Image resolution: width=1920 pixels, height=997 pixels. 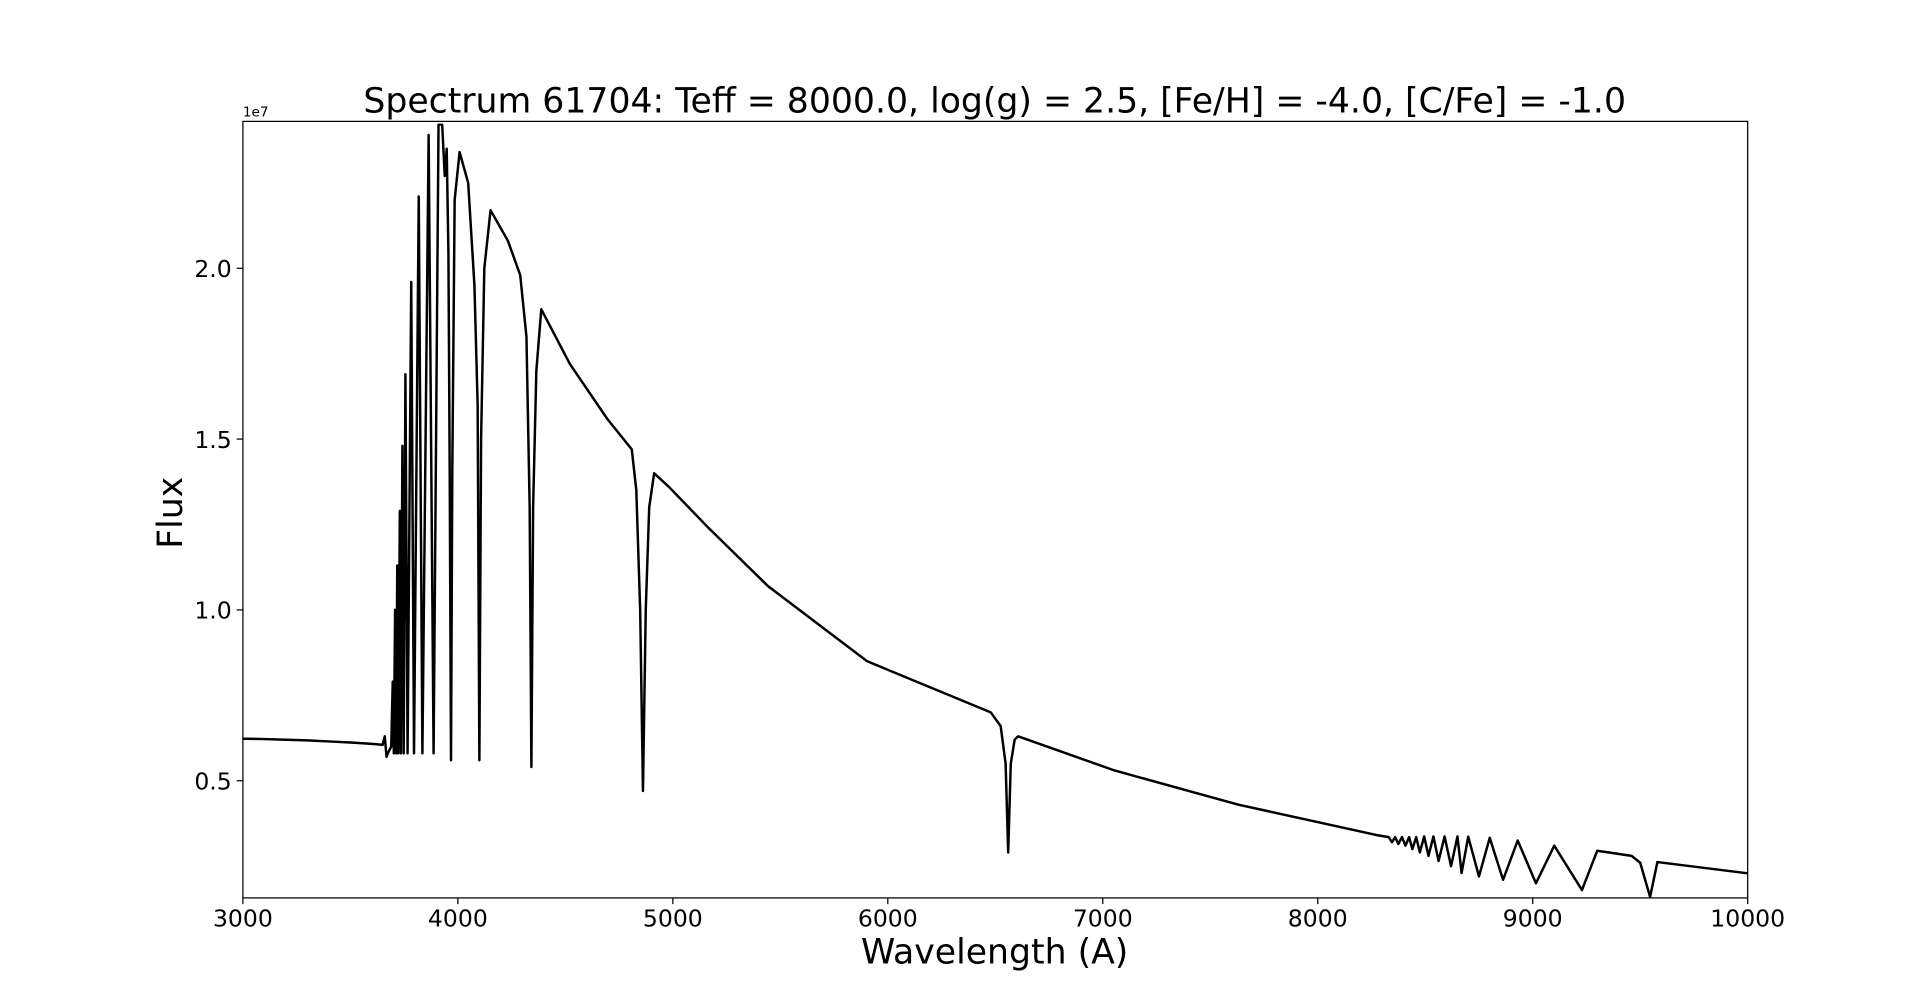 What do you see at coordinates (1533, 918) in the screenshot?
I see `x-tick-label: 9000` at bounding box center [1533, 918].